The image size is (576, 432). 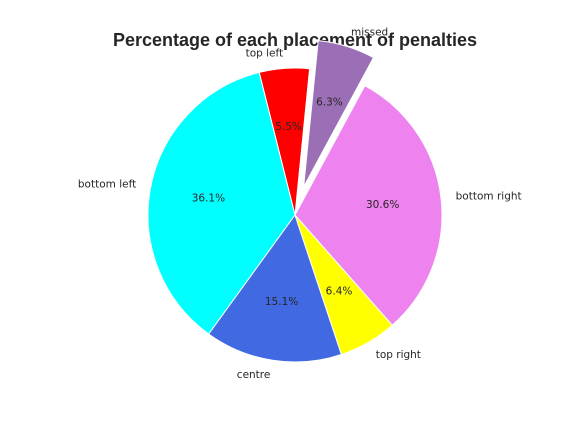 I want to click on slice-label-missed: missed, so click(x=369, y=32).